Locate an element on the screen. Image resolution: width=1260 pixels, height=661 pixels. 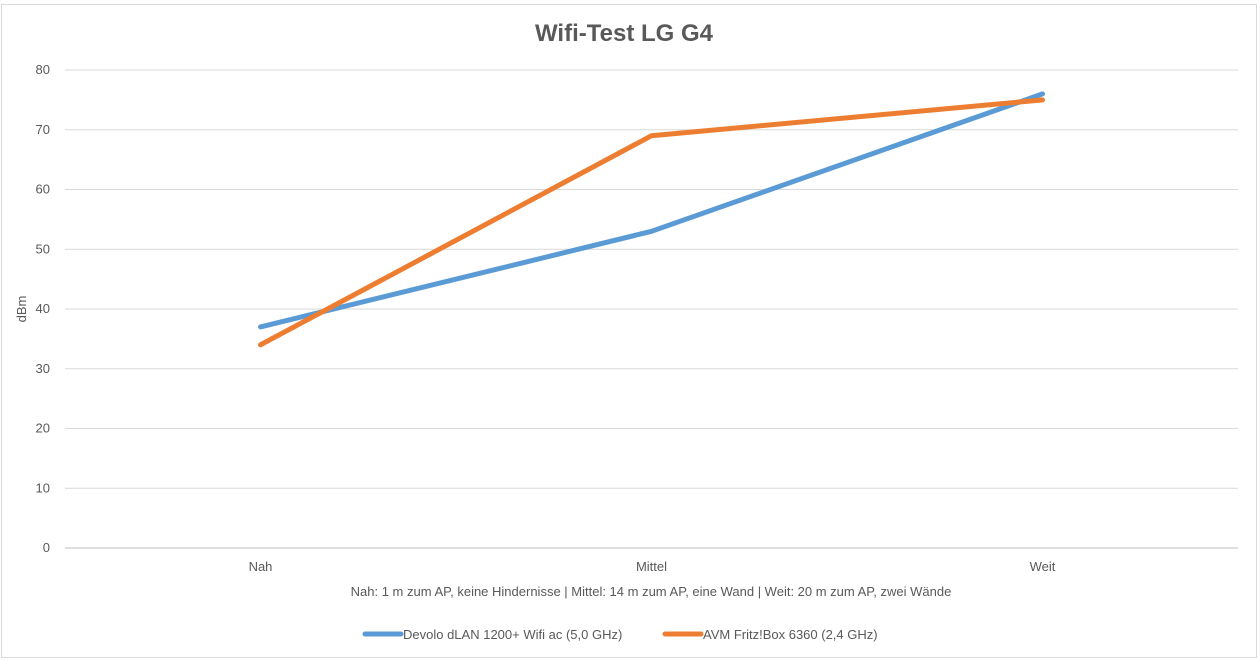
y-tick-label: 60 is located at coordinates (43, 189).